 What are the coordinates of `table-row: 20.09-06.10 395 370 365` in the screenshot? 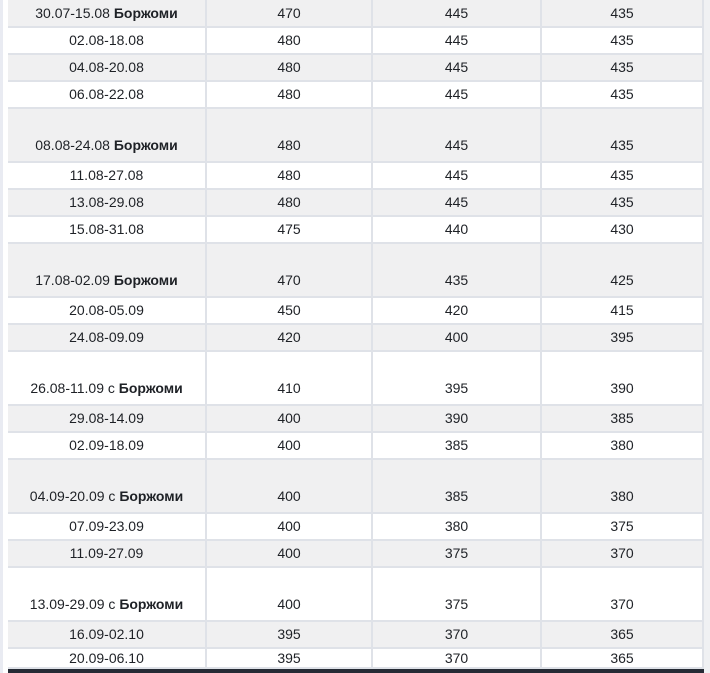 It's located at (356, 659).